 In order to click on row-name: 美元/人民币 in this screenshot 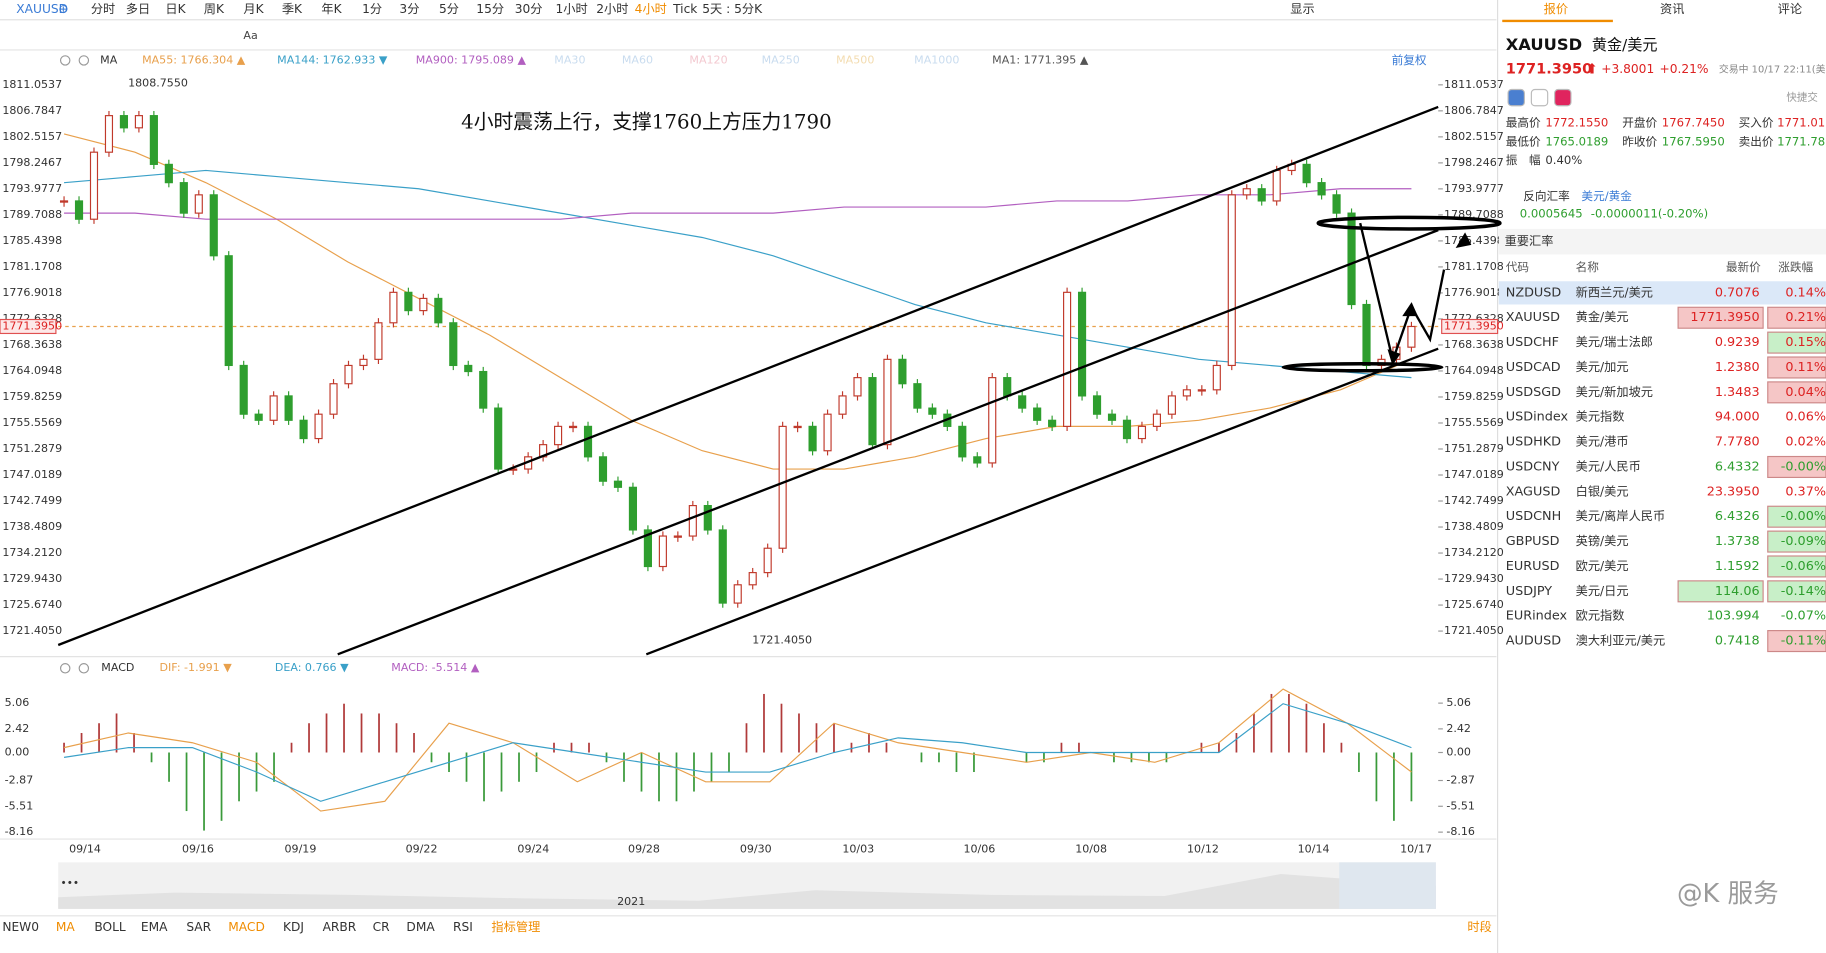, I will do `click(1608, 466)`.